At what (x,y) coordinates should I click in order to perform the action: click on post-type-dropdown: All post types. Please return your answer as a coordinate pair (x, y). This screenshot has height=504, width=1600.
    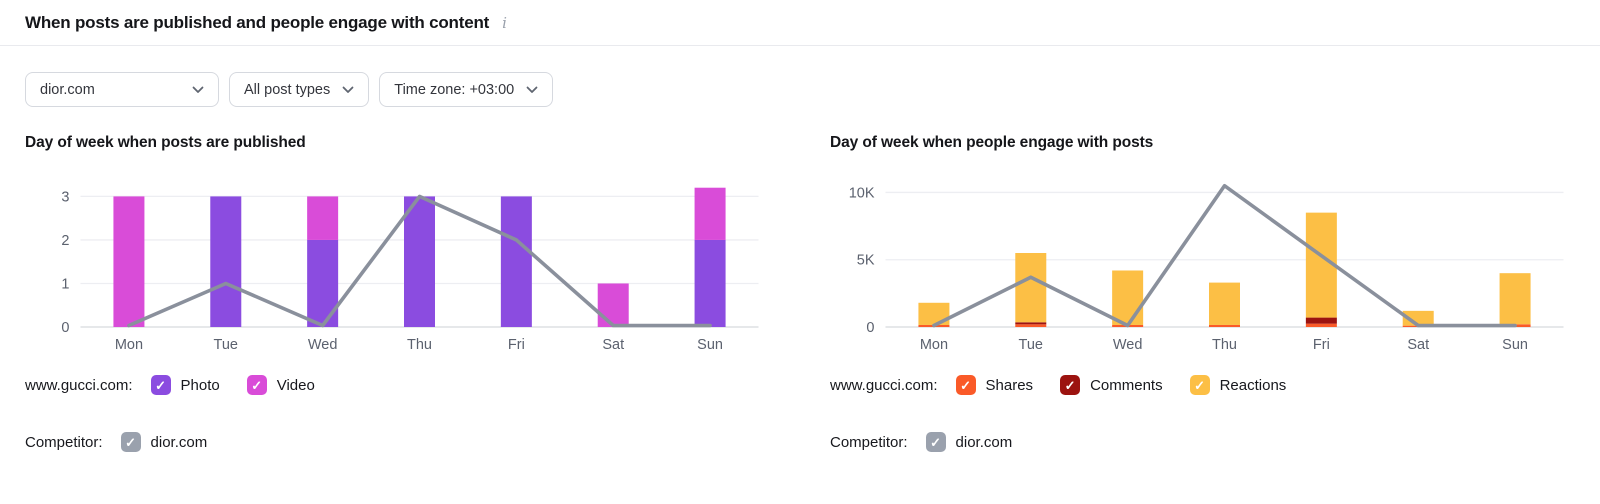
    Looking at the image, I should click on (299, 89).